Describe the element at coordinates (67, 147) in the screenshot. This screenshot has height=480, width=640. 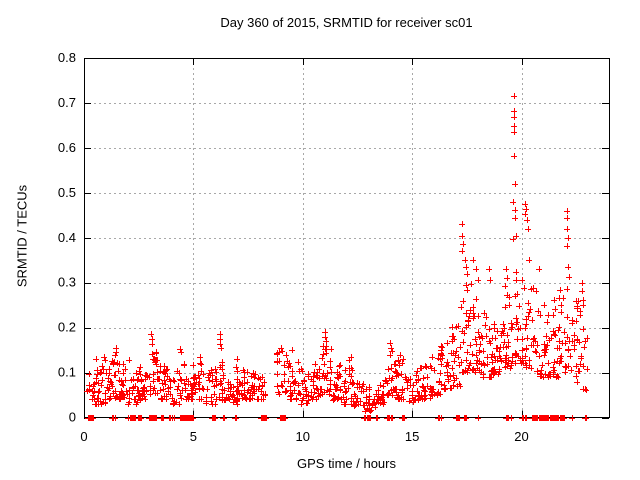
I see `y-tick-label: 0.6` at that location.